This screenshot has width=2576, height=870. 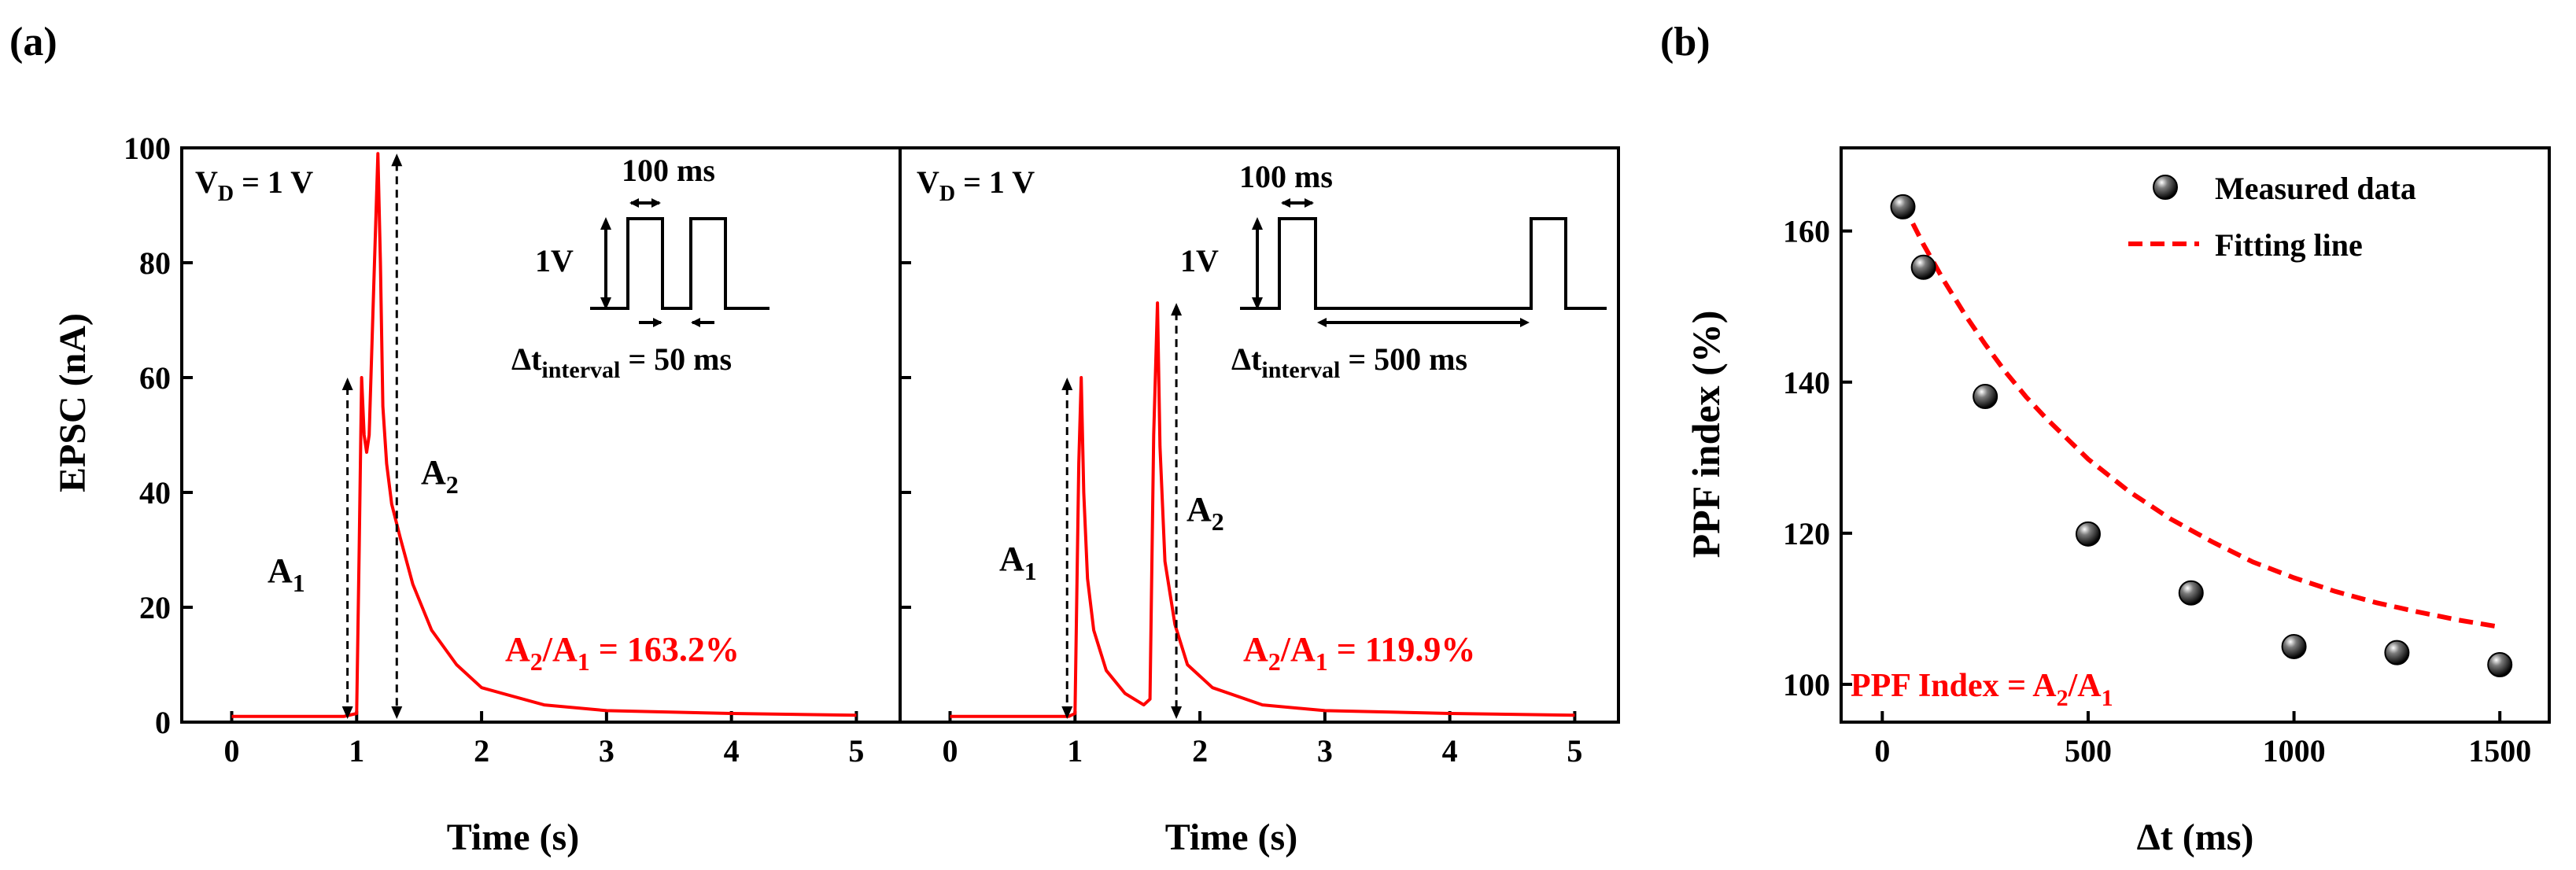 I want to click on y-tick-label: 0, so click(x=163, y=723).